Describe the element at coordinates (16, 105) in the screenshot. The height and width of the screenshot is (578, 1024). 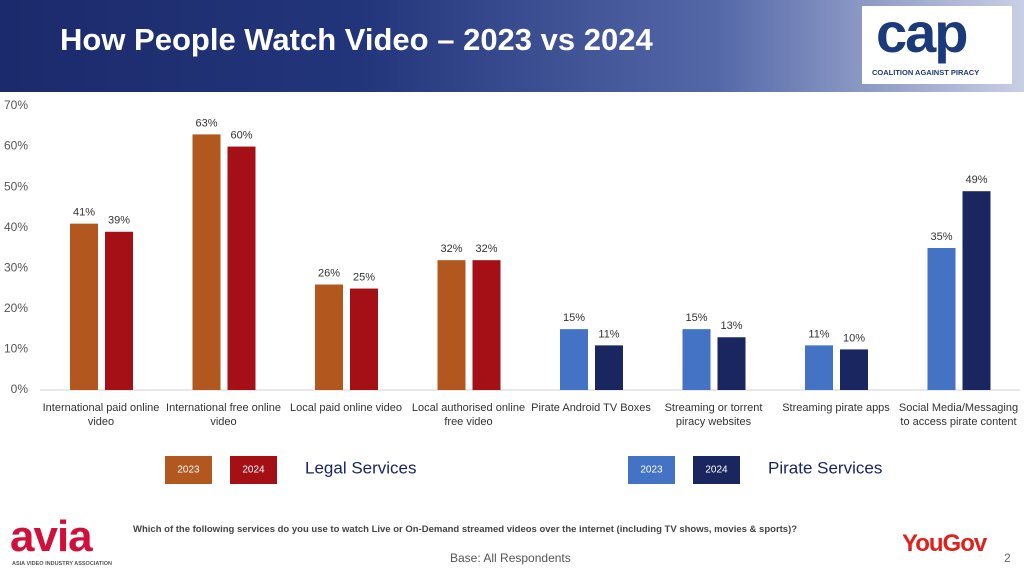
I see `y-tick-label: 70%` at that location.